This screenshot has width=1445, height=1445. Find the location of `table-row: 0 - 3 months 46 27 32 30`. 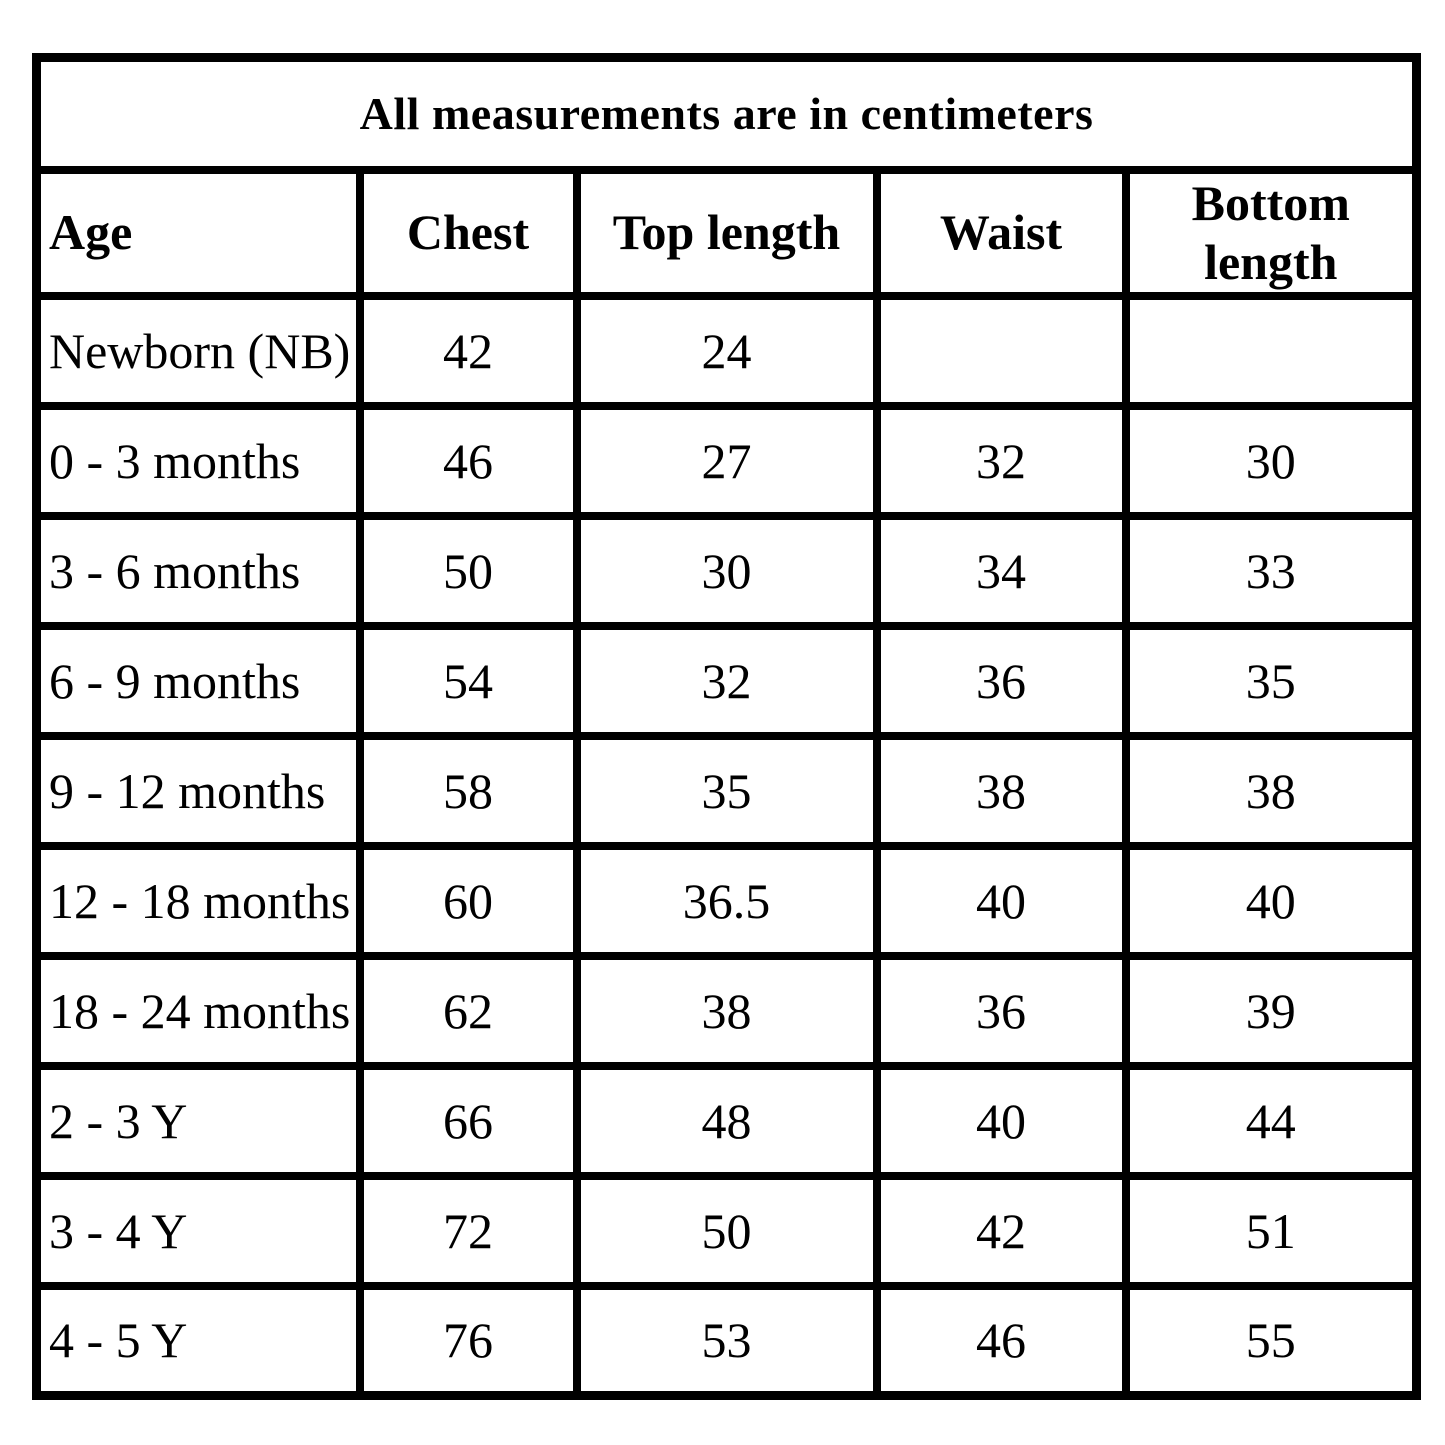

table-row: 0 - 3 months 46 27 32 30 is located at coordinates (726, 460).